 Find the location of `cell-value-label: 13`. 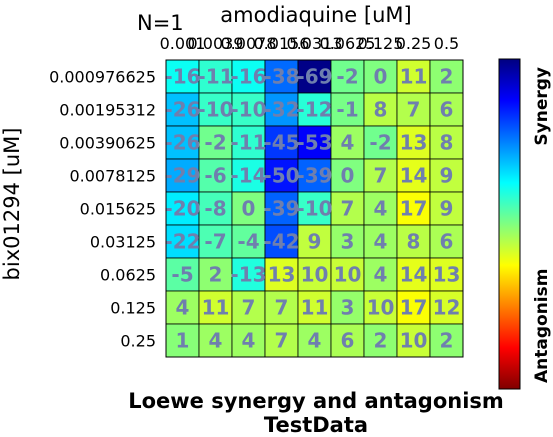

cell-value-label: 13 is located at coordinates (414, 143).